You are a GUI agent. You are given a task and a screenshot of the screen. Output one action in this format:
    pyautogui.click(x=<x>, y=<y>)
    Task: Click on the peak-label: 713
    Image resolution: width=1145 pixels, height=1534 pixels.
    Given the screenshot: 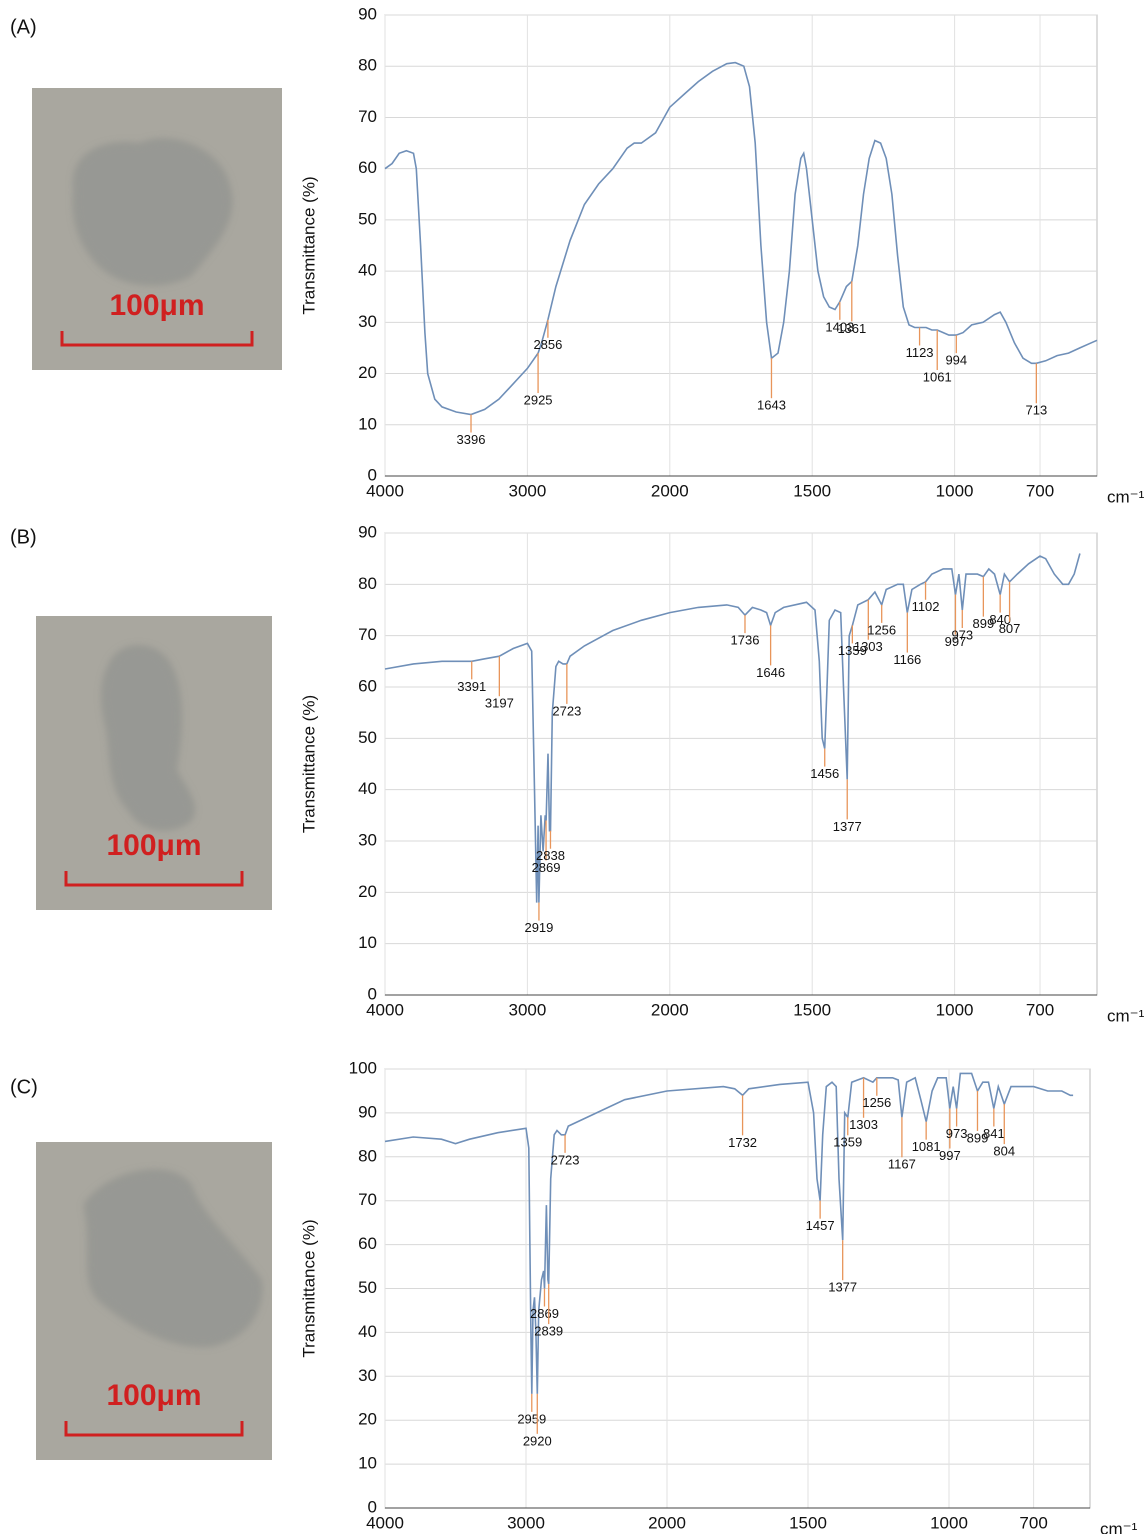 What is the action you would take?
    pyautogui.click(x=1036, y=410)
    